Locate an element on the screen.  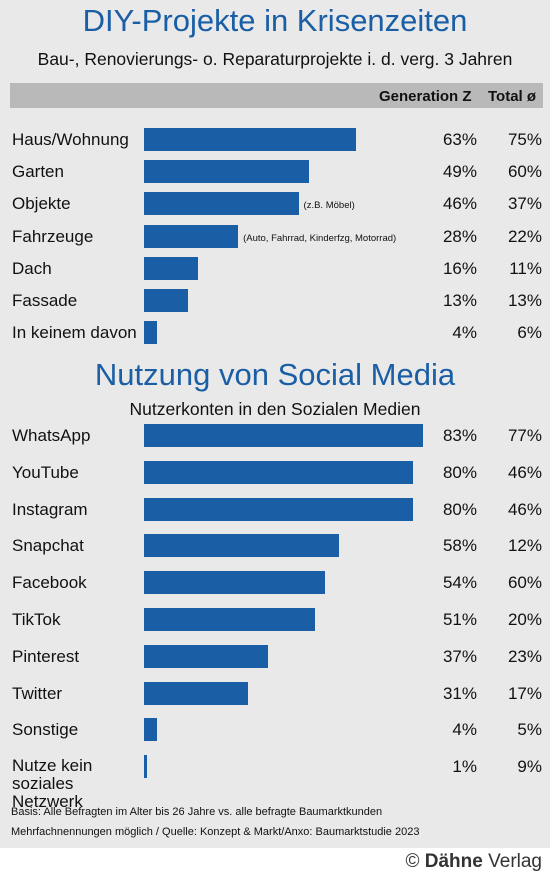
value-total: 75% is located at coordinates (524, 139).